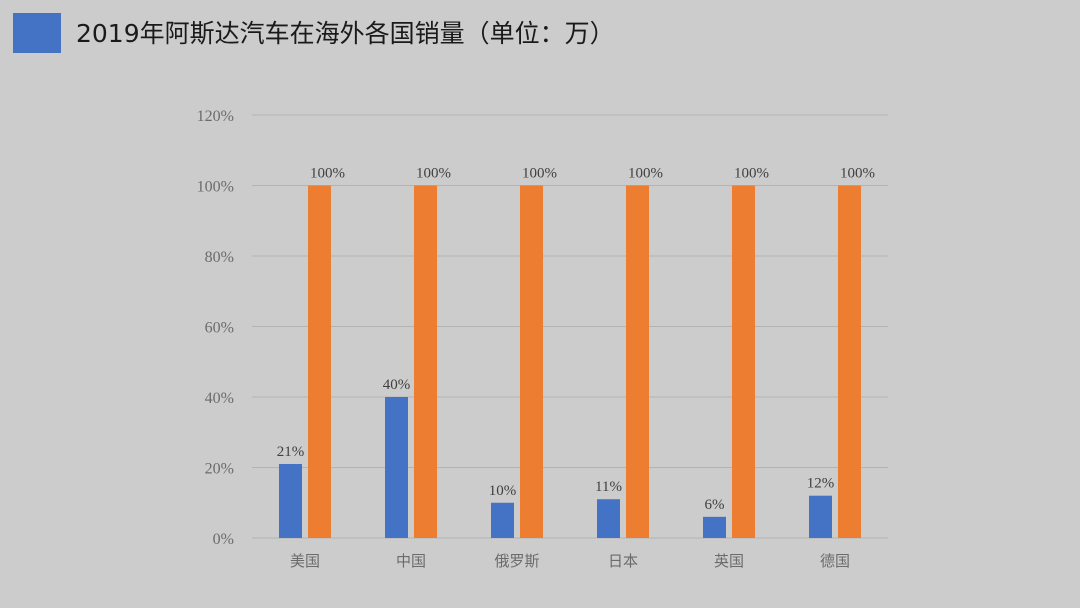  I want to click on data-label: 21%, so click(291, 452).